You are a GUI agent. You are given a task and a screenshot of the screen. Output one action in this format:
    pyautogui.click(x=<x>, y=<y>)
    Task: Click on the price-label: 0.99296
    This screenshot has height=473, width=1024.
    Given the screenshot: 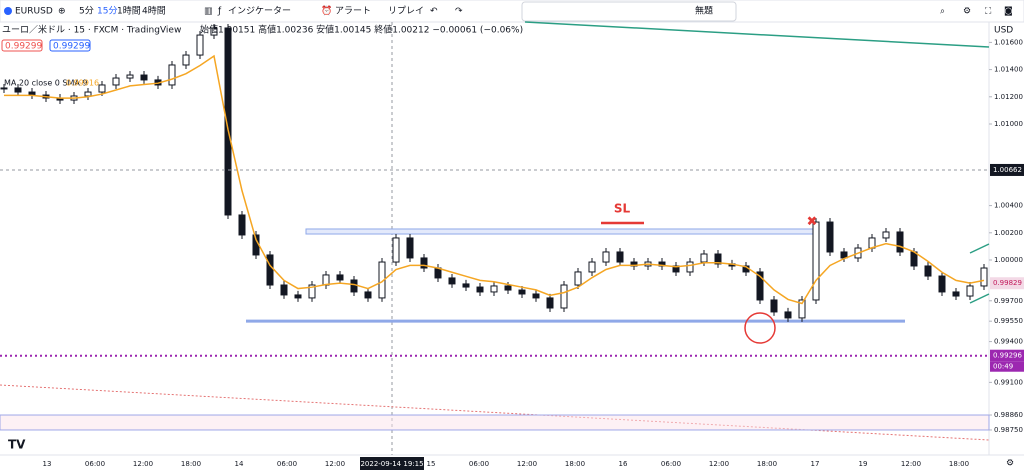 What is the action you would take?
    pyautogui.click(x=1007, y=356)
    